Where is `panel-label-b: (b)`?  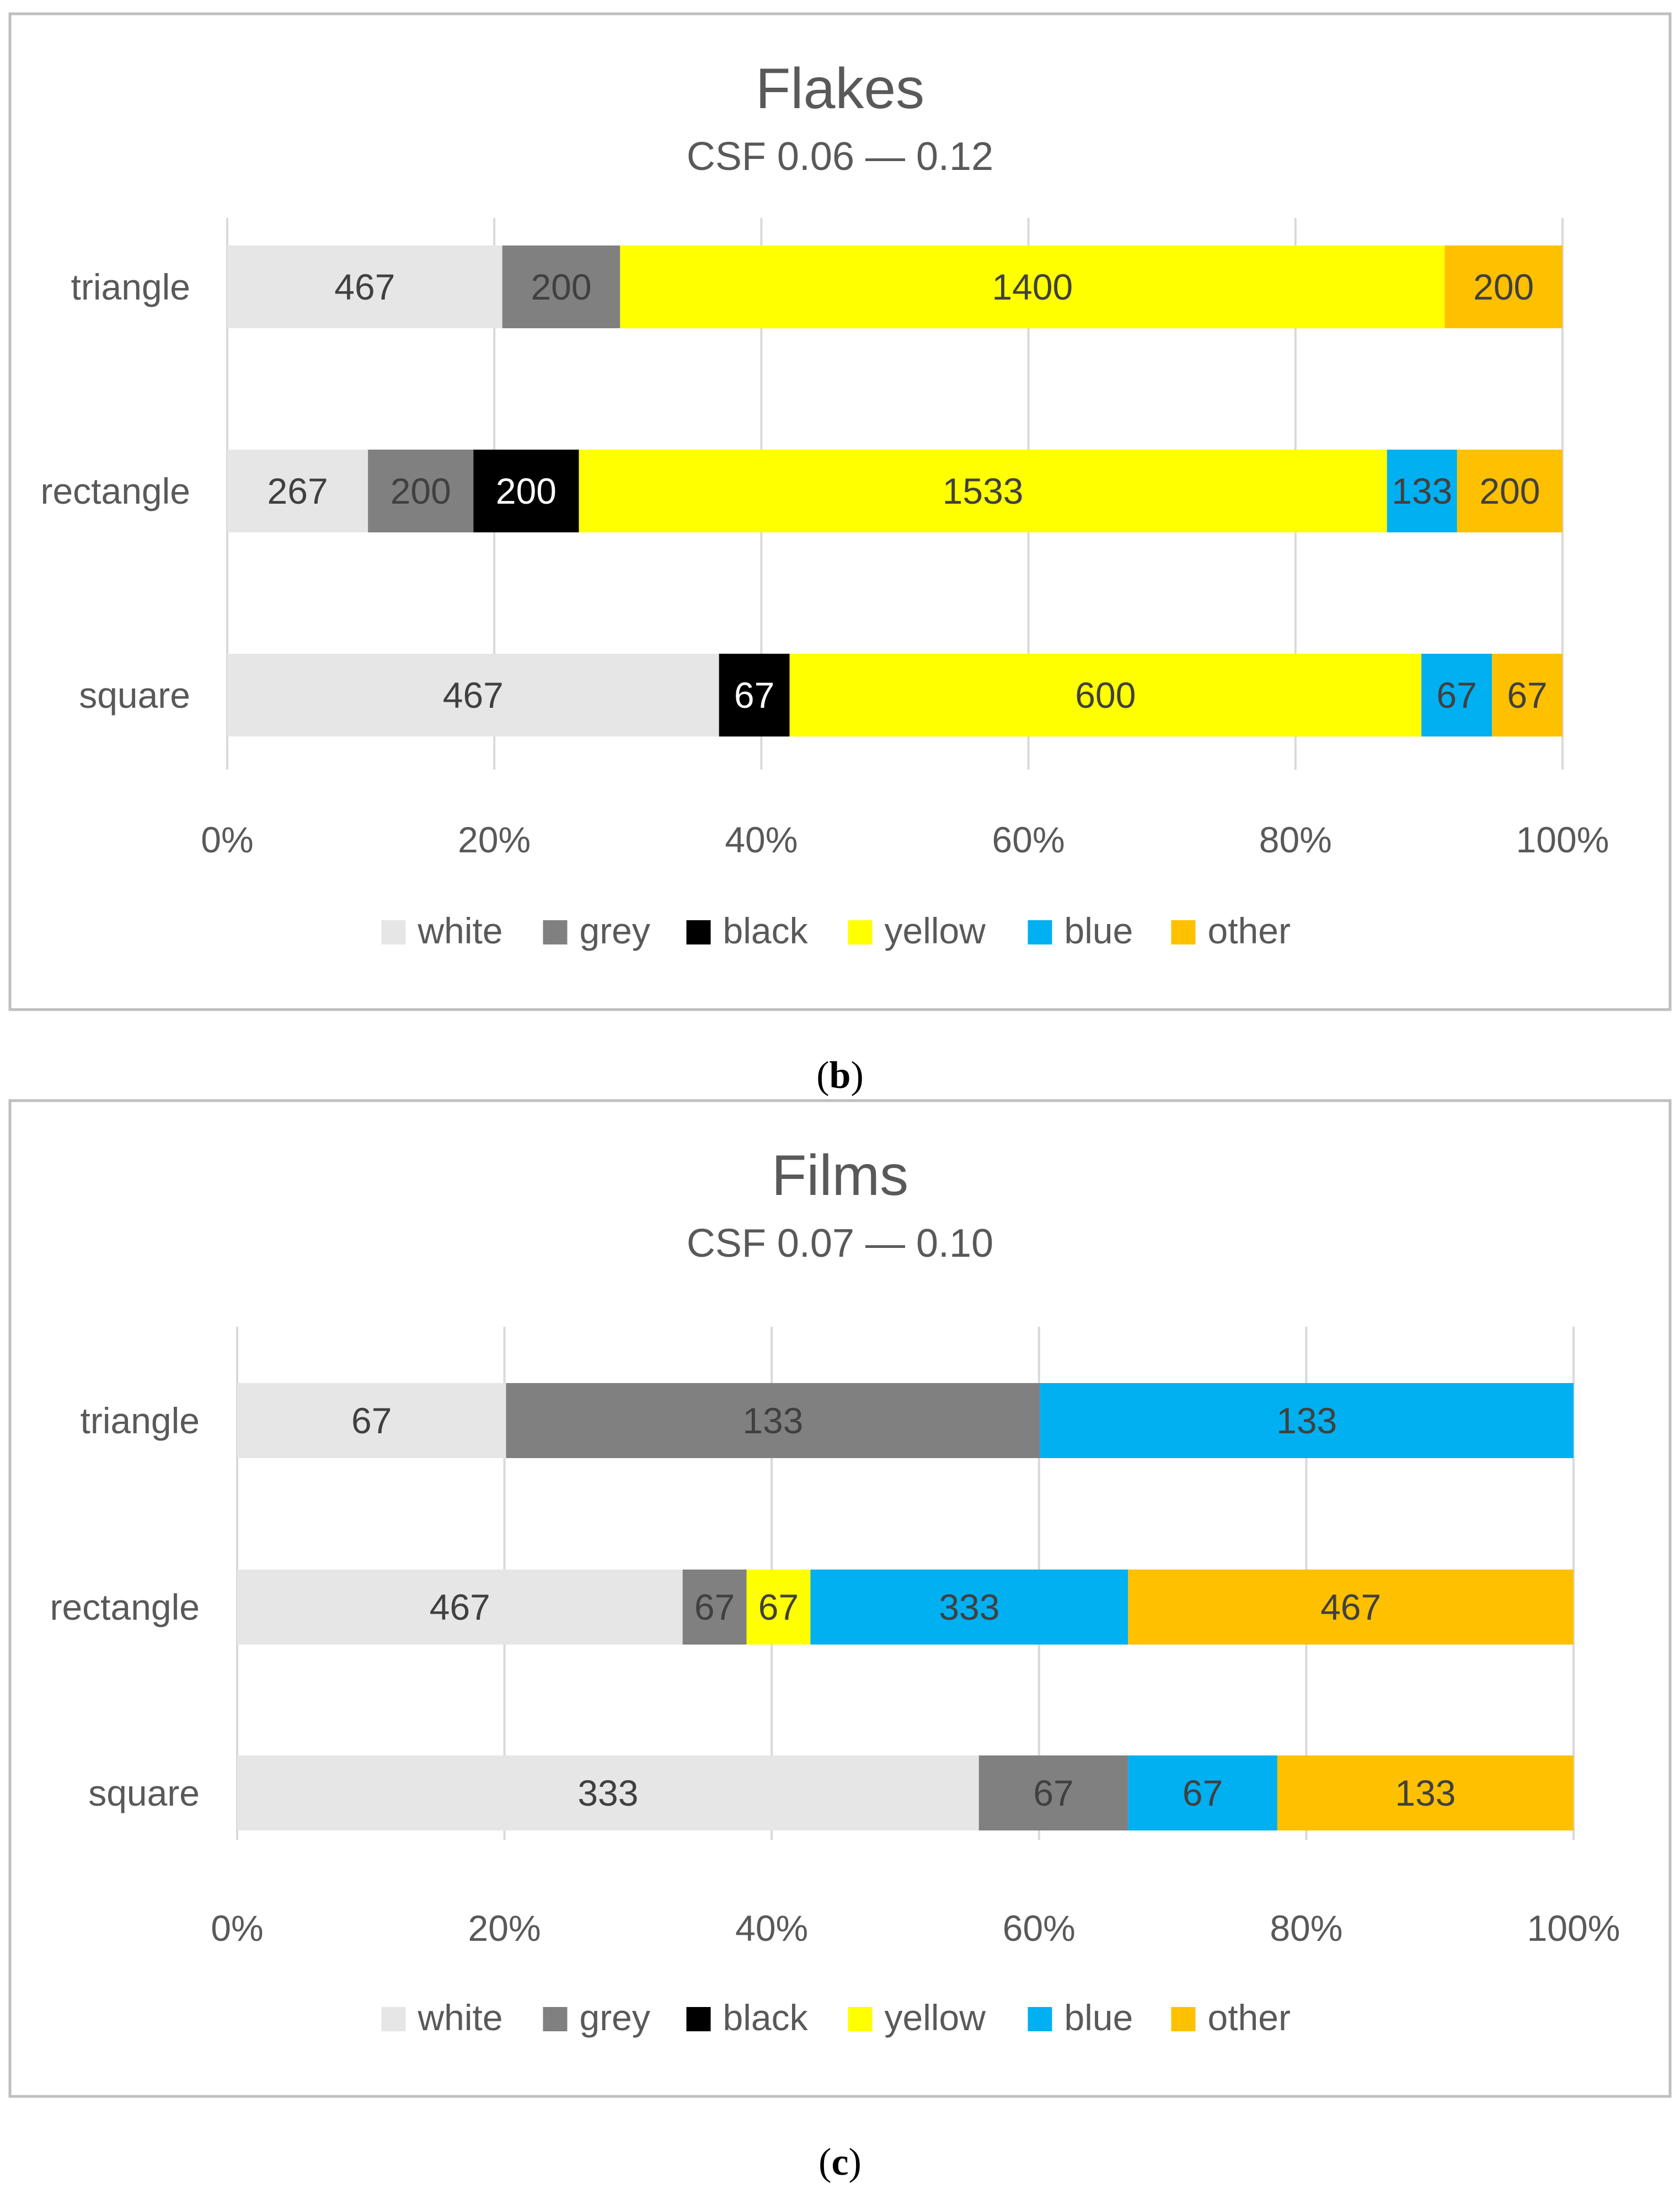
panel-label-b: (b) is located at coordinates (840, 1075).